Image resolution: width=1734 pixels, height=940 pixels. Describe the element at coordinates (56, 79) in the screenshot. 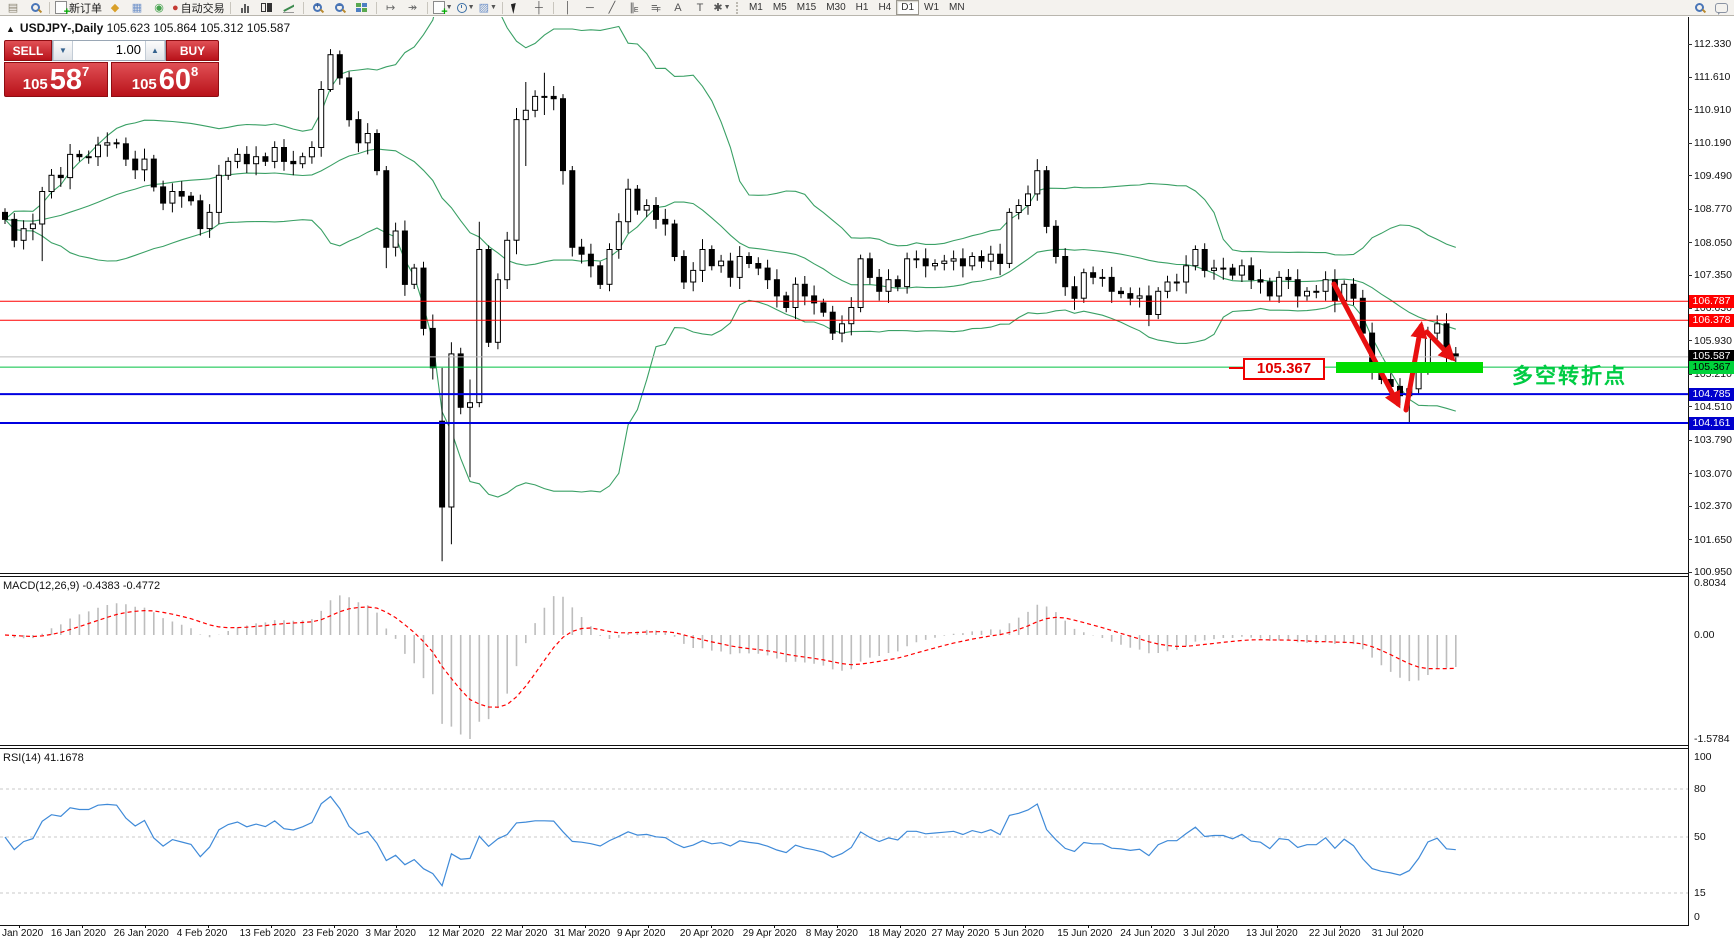

I see `sell-price-quote: 105 58 7` at that location.